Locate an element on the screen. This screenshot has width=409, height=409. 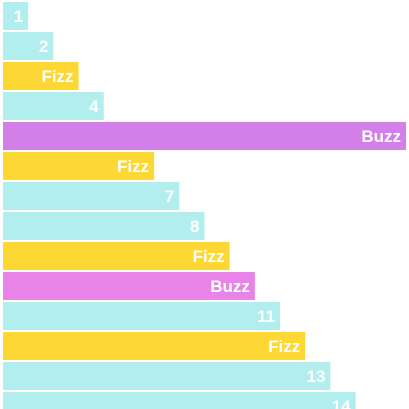
bar-label-2: 2 is located at coordinates (43, 46).